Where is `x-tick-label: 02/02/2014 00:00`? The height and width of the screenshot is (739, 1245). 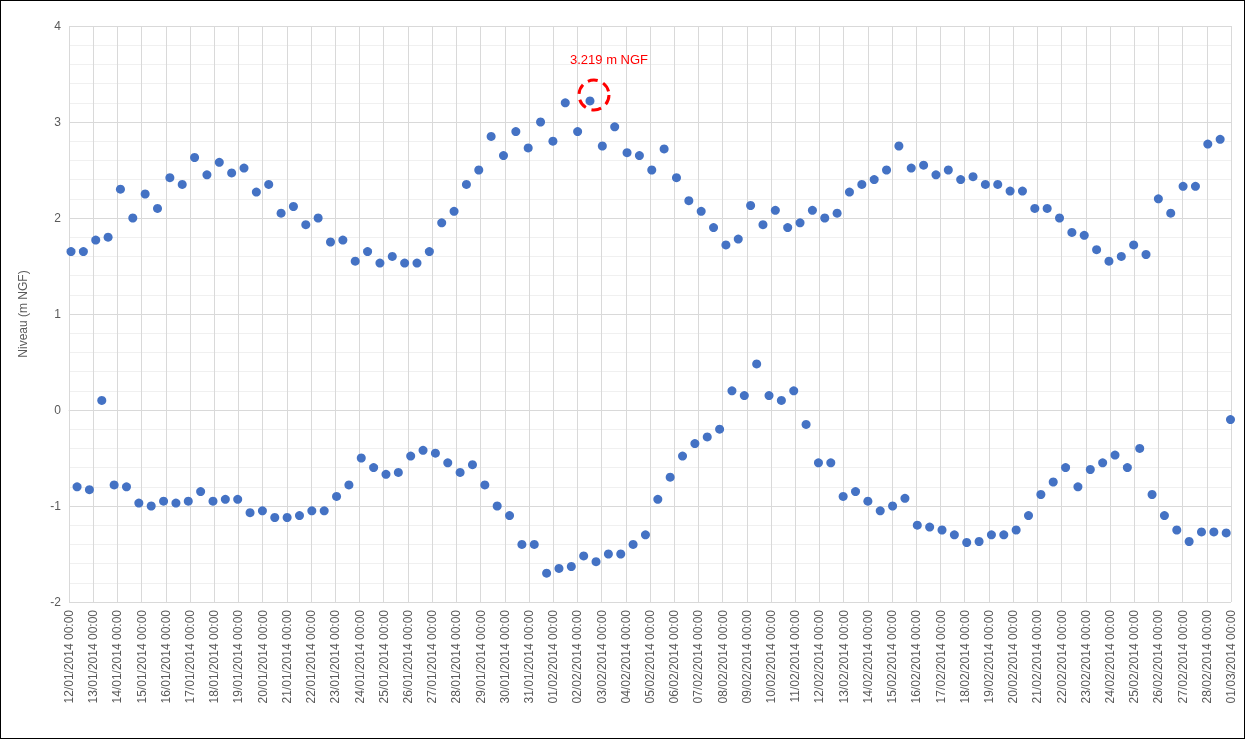
x-tick-label: 02/02/2014 00:00 is located at coordinates (577, 656).